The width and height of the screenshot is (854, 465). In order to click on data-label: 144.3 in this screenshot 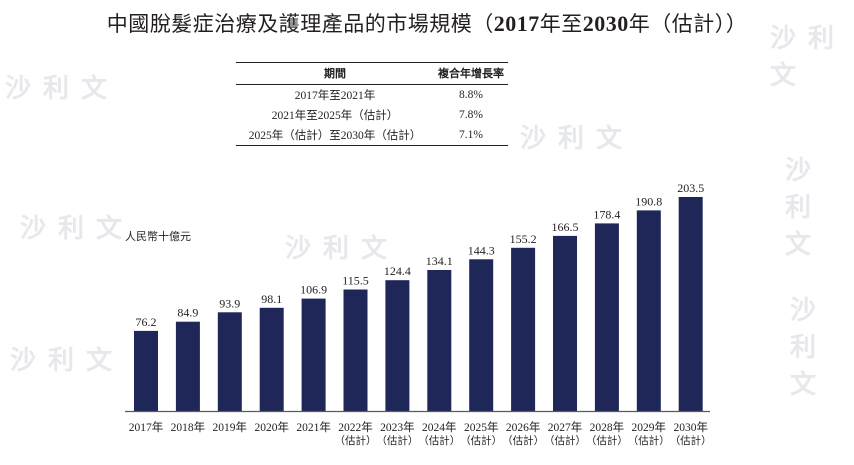, I will do `click(481, 250)`.